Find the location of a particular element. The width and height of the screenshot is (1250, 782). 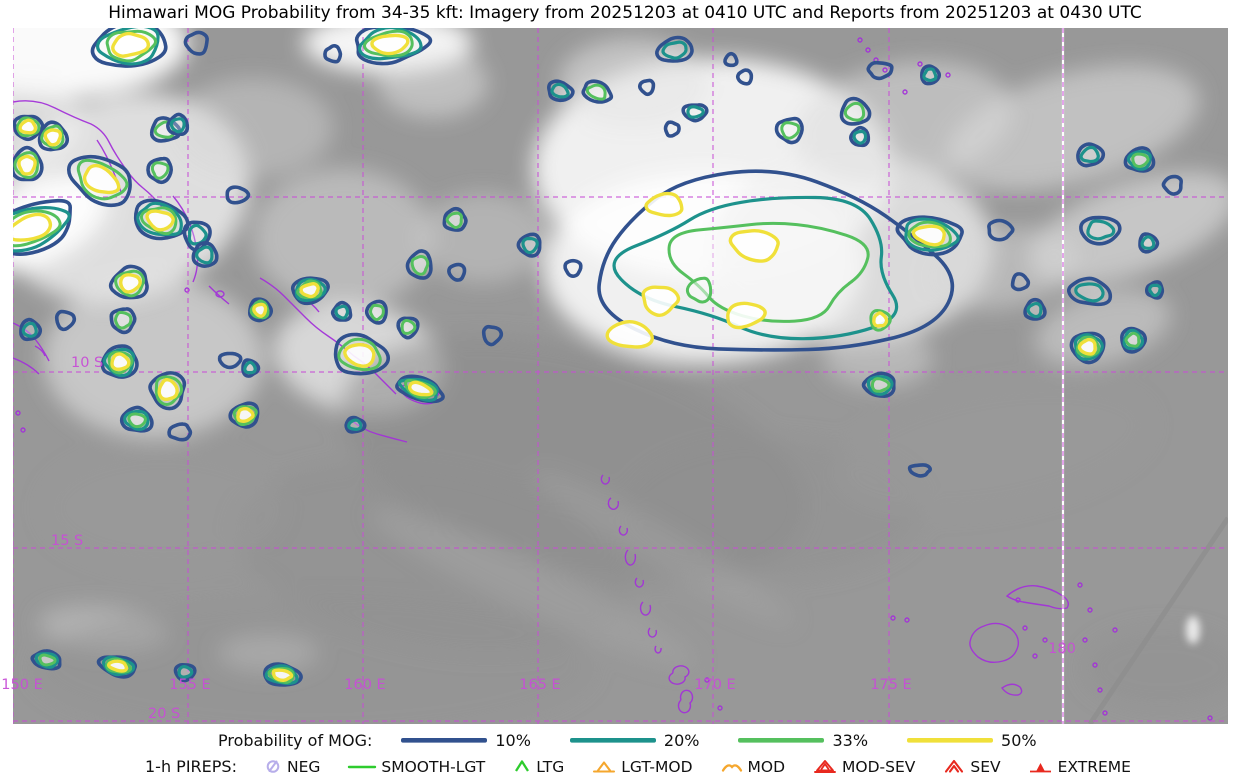

svg-text: 165 E is located at coordinates (539, 685).